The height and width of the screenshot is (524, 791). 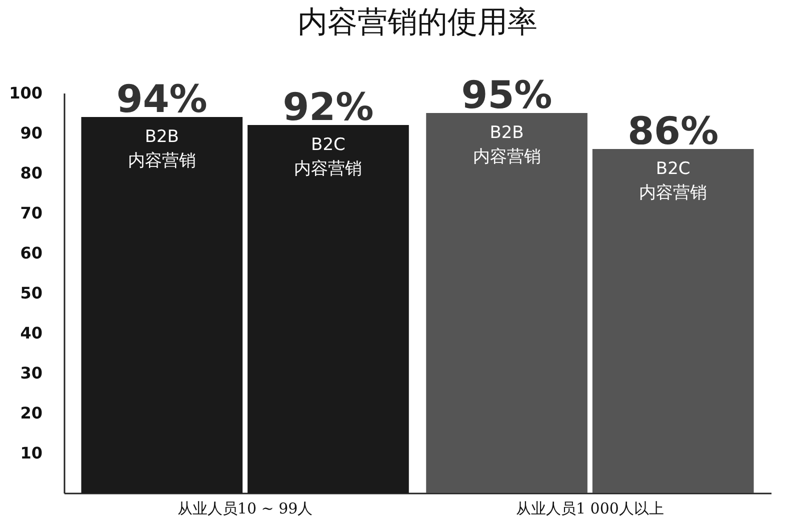 I want to click on y-tick-label: 20, so click(x=31, y=413).